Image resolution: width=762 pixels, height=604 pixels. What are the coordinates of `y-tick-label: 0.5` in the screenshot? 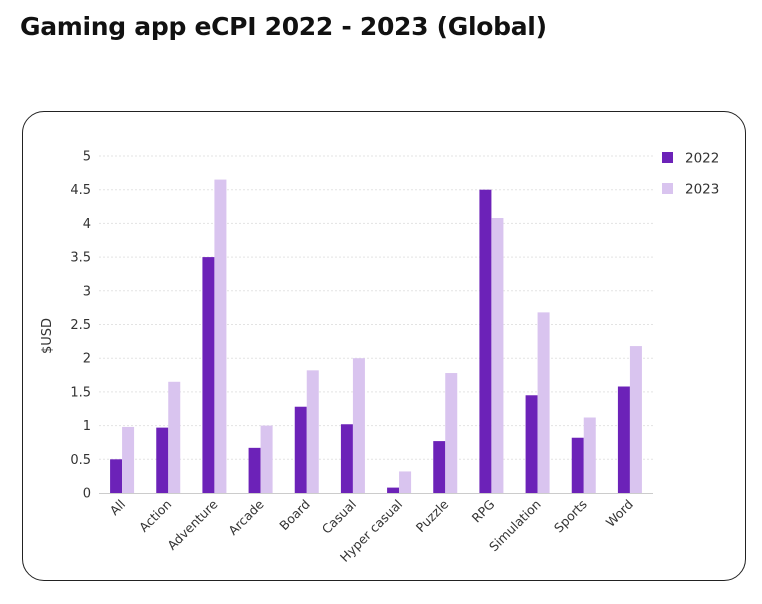 It's located at (80, 460).